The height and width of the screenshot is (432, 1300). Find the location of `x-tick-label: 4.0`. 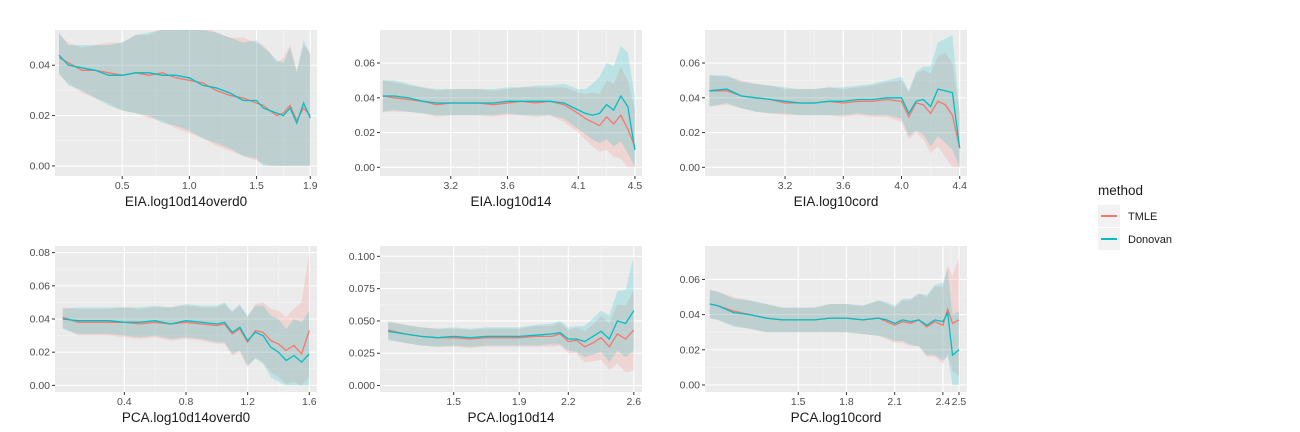

x-tick-label: 4.0 is located at coordinates (901, 186).